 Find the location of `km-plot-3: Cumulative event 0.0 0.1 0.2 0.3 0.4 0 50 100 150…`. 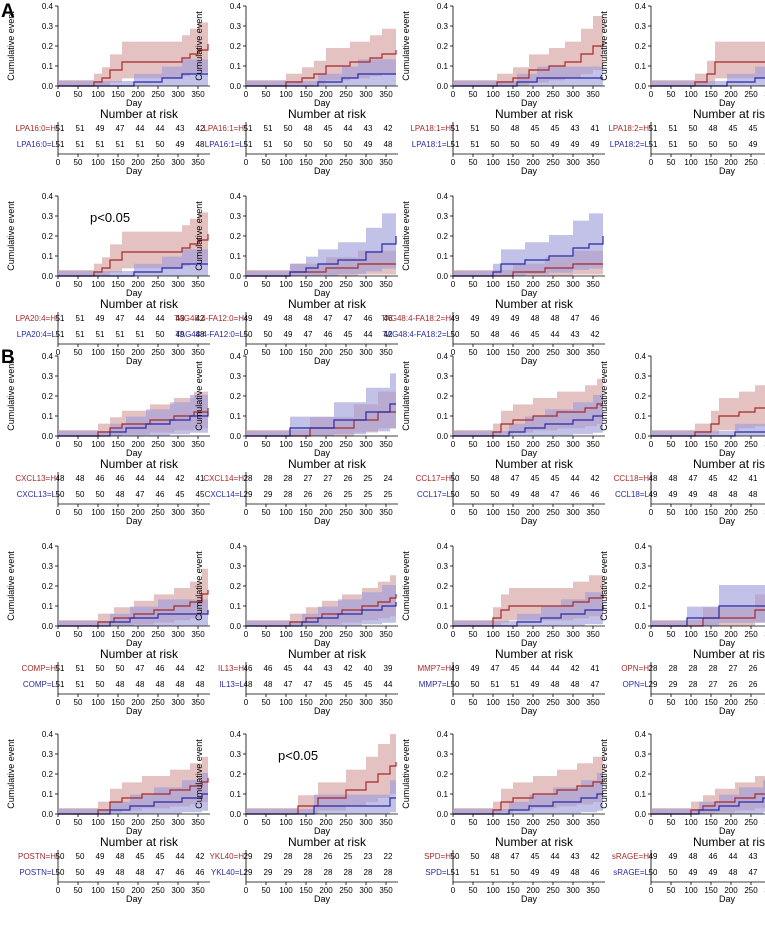

km-plot-3: Cumulative event 0.0 0.1 0.2 0.3 0.4 0 50 100 150… is located at coordinates (682, 89).